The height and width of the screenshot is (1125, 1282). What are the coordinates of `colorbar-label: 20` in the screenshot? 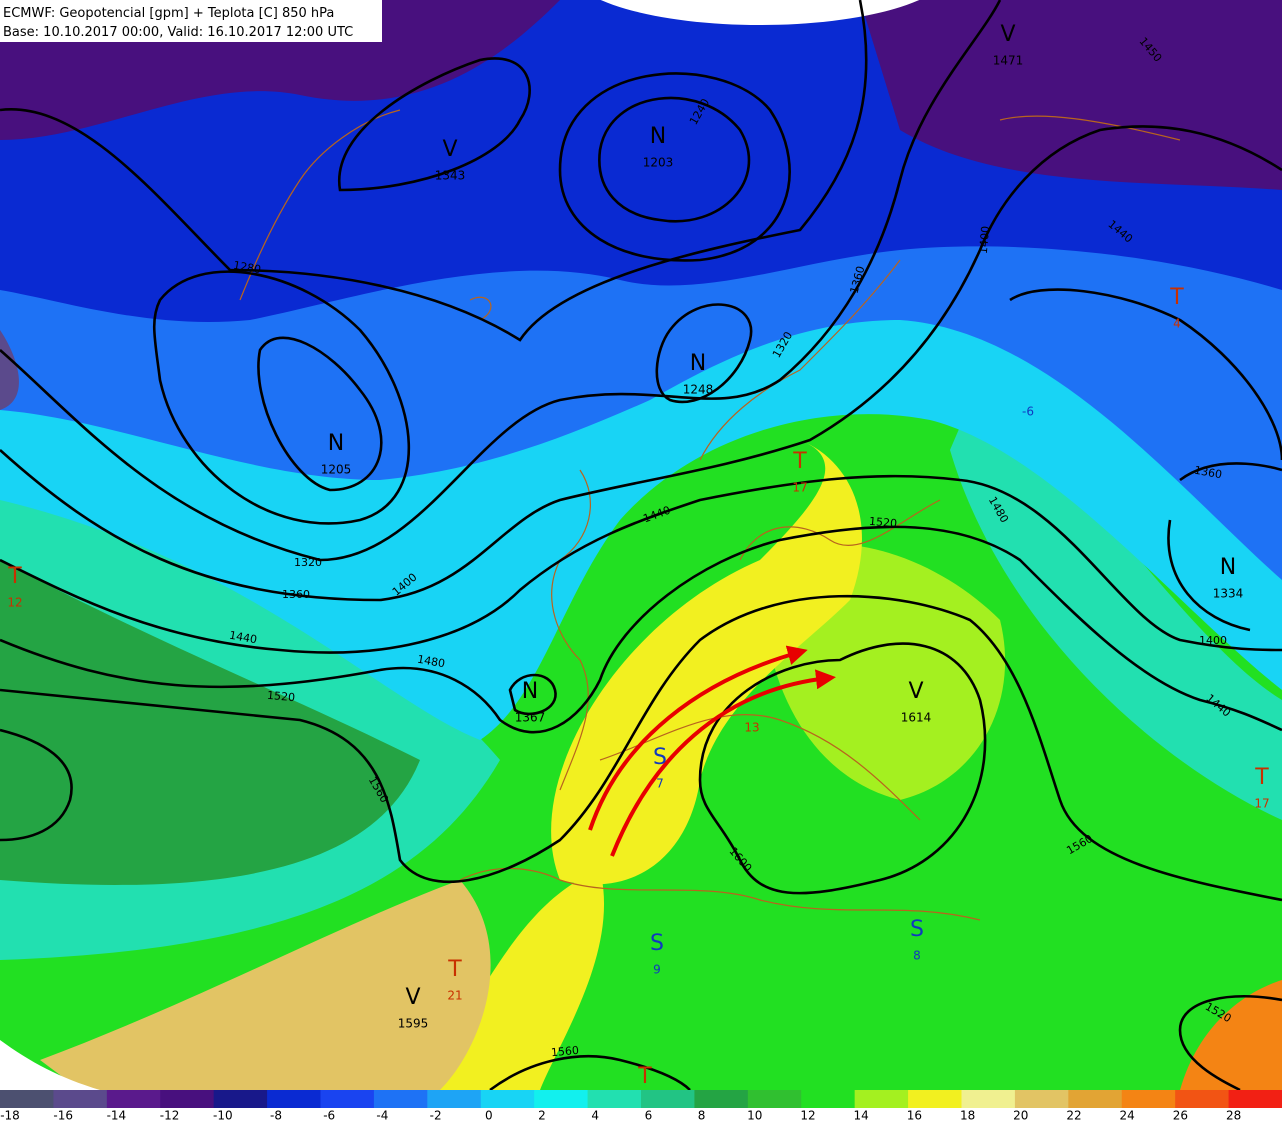 It's located at (1020, 1116).